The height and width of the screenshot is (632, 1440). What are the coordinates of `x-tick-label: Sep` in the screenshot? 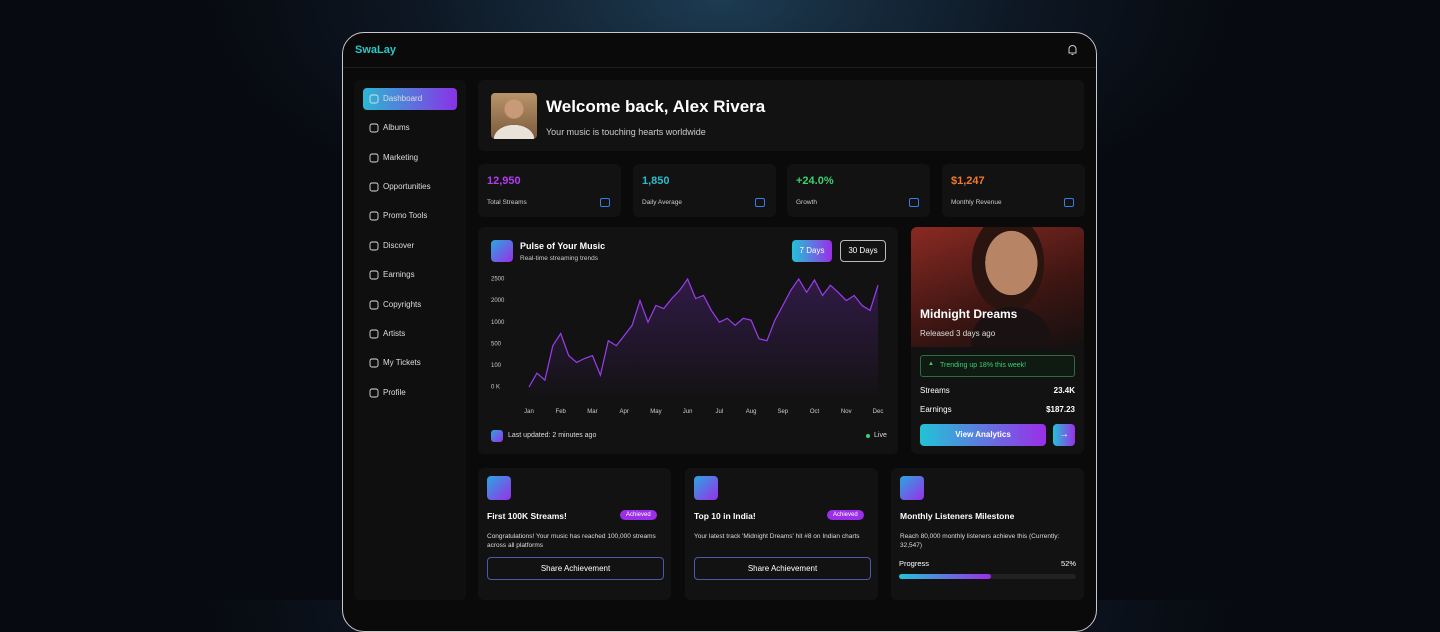 It's located at (782, 412).